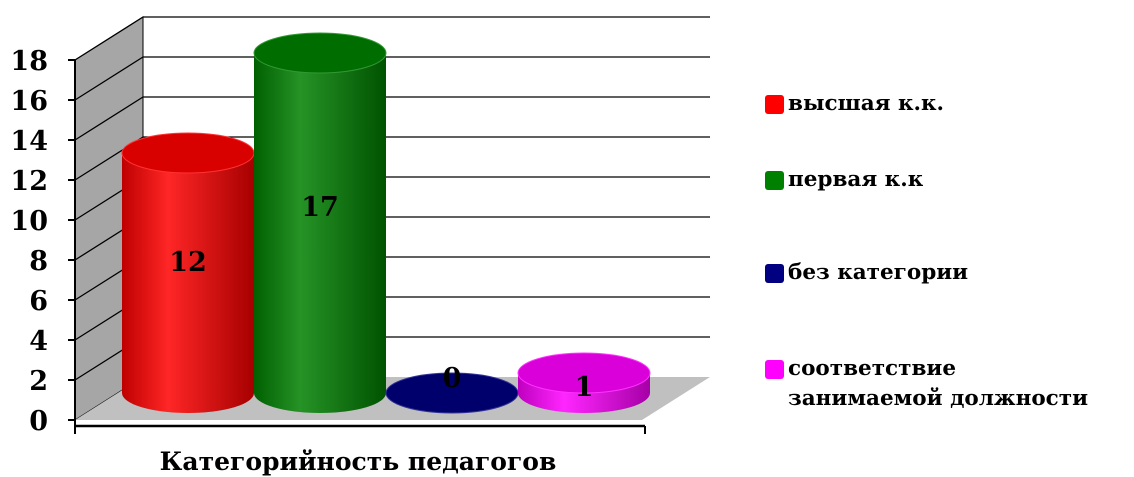  Describe the element at coordinates (38, 341) in the screenshot. I see `y-tick-label: 4` at that location.